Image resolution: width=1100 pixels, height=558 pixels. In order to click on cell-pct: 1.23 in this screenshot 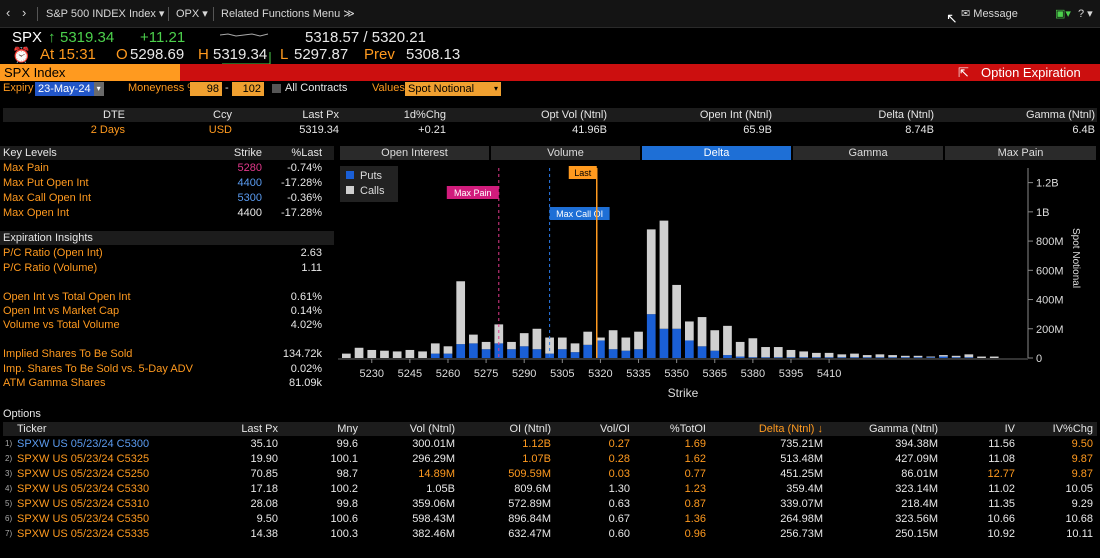, I will do `click(695, 489)`.